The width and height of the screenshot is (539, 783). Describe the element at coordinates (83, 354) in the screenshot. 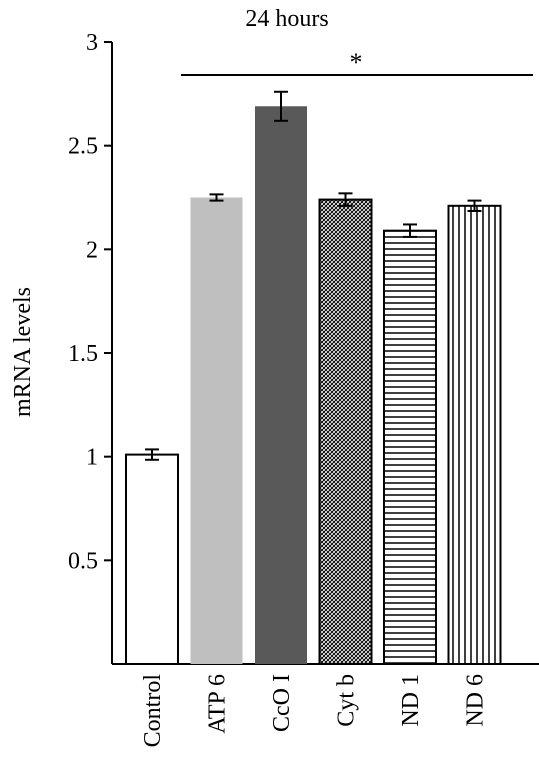

I see `y-tick-label: 1.5` at that location.